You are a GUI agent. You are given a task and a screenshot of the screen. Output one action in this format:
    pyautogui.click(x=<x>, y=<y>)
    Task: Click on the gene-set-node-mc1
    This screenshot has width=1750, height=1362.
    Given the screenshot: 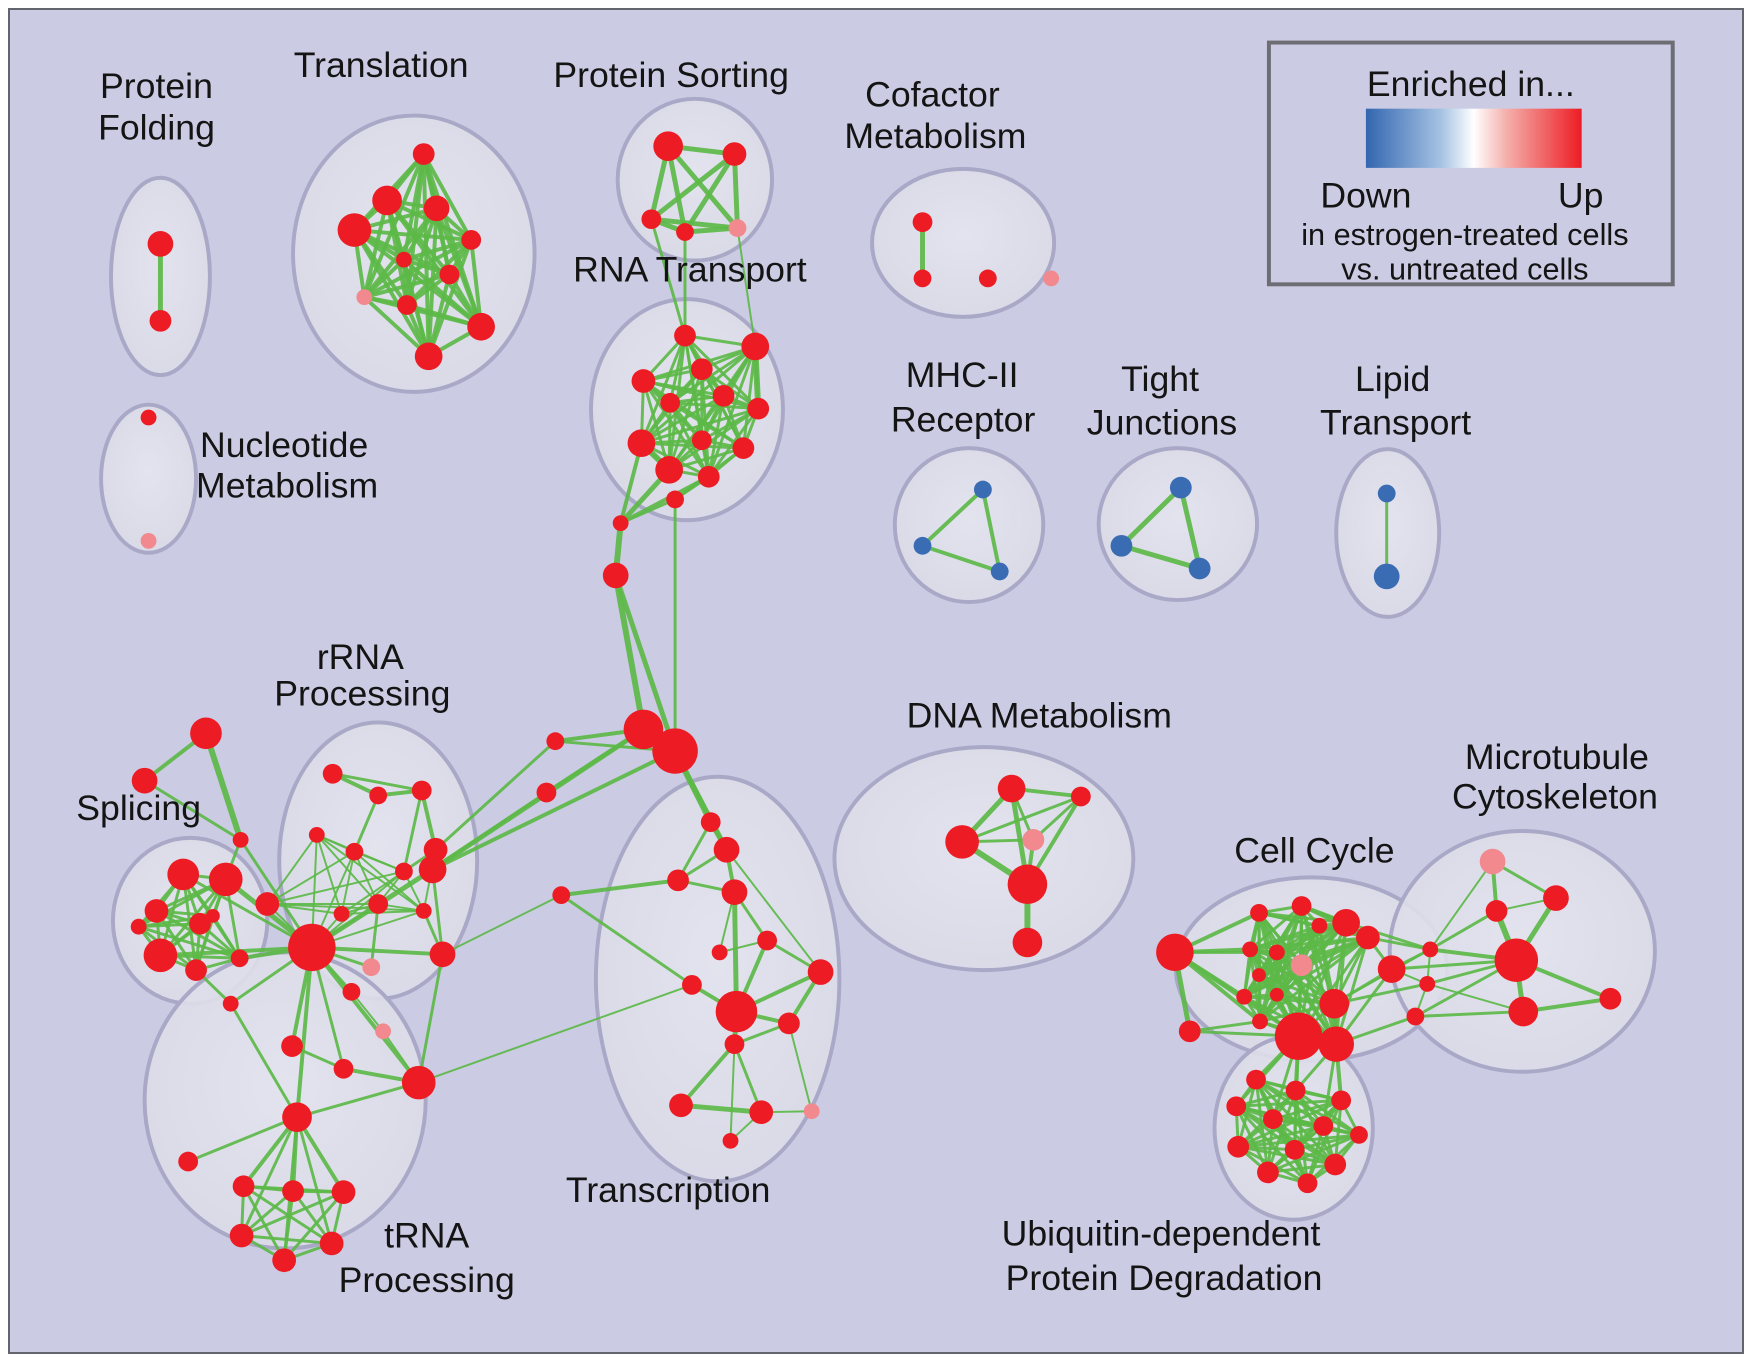 What is the action you would take?
    pyautogui.click(x=1430, y=949)
    